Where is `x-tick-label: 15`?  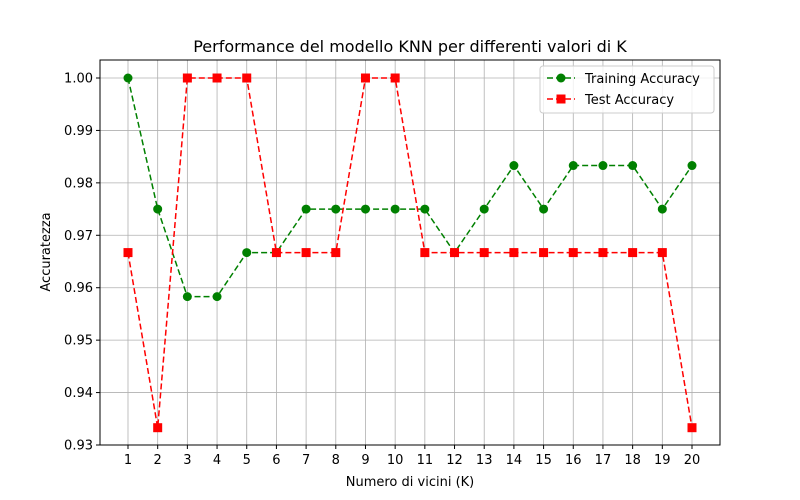
x-tick-label: 15 is located at coordinates (543, 460).